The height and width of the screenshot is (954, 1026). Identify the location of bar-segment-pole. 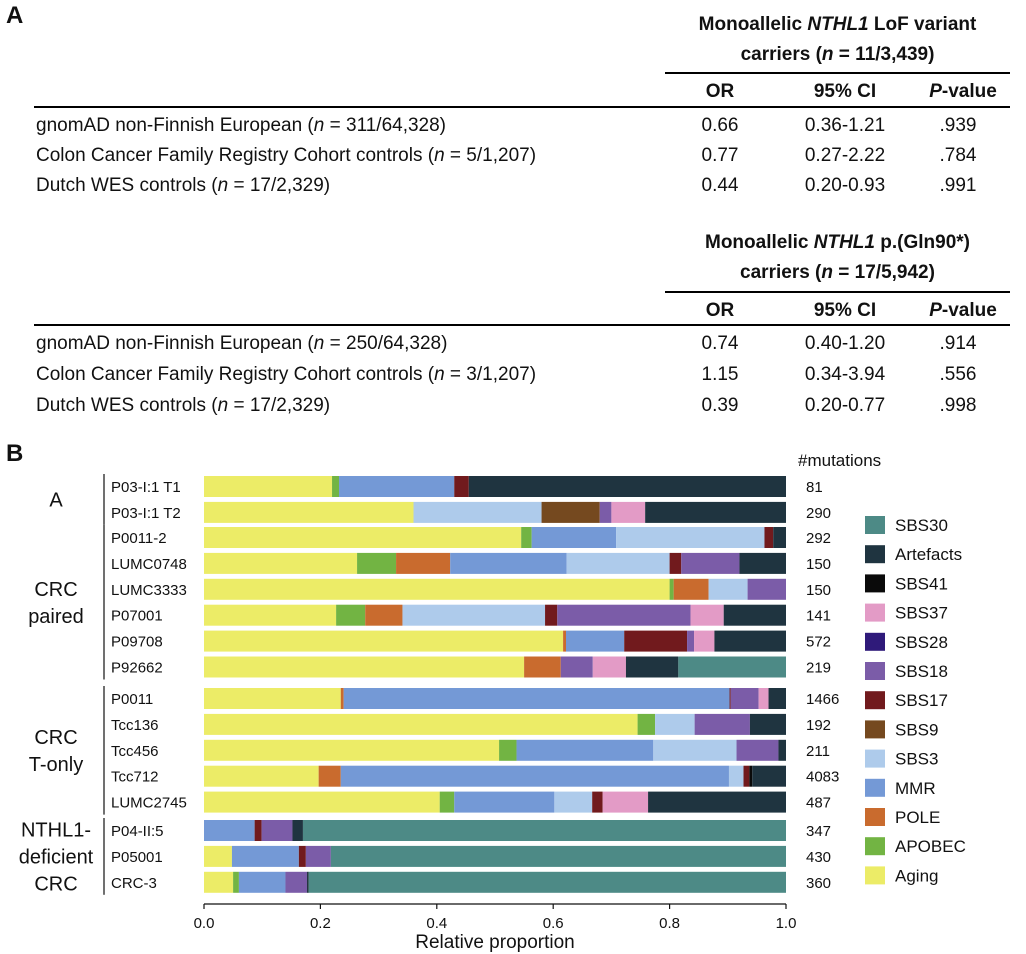
(329, 776).